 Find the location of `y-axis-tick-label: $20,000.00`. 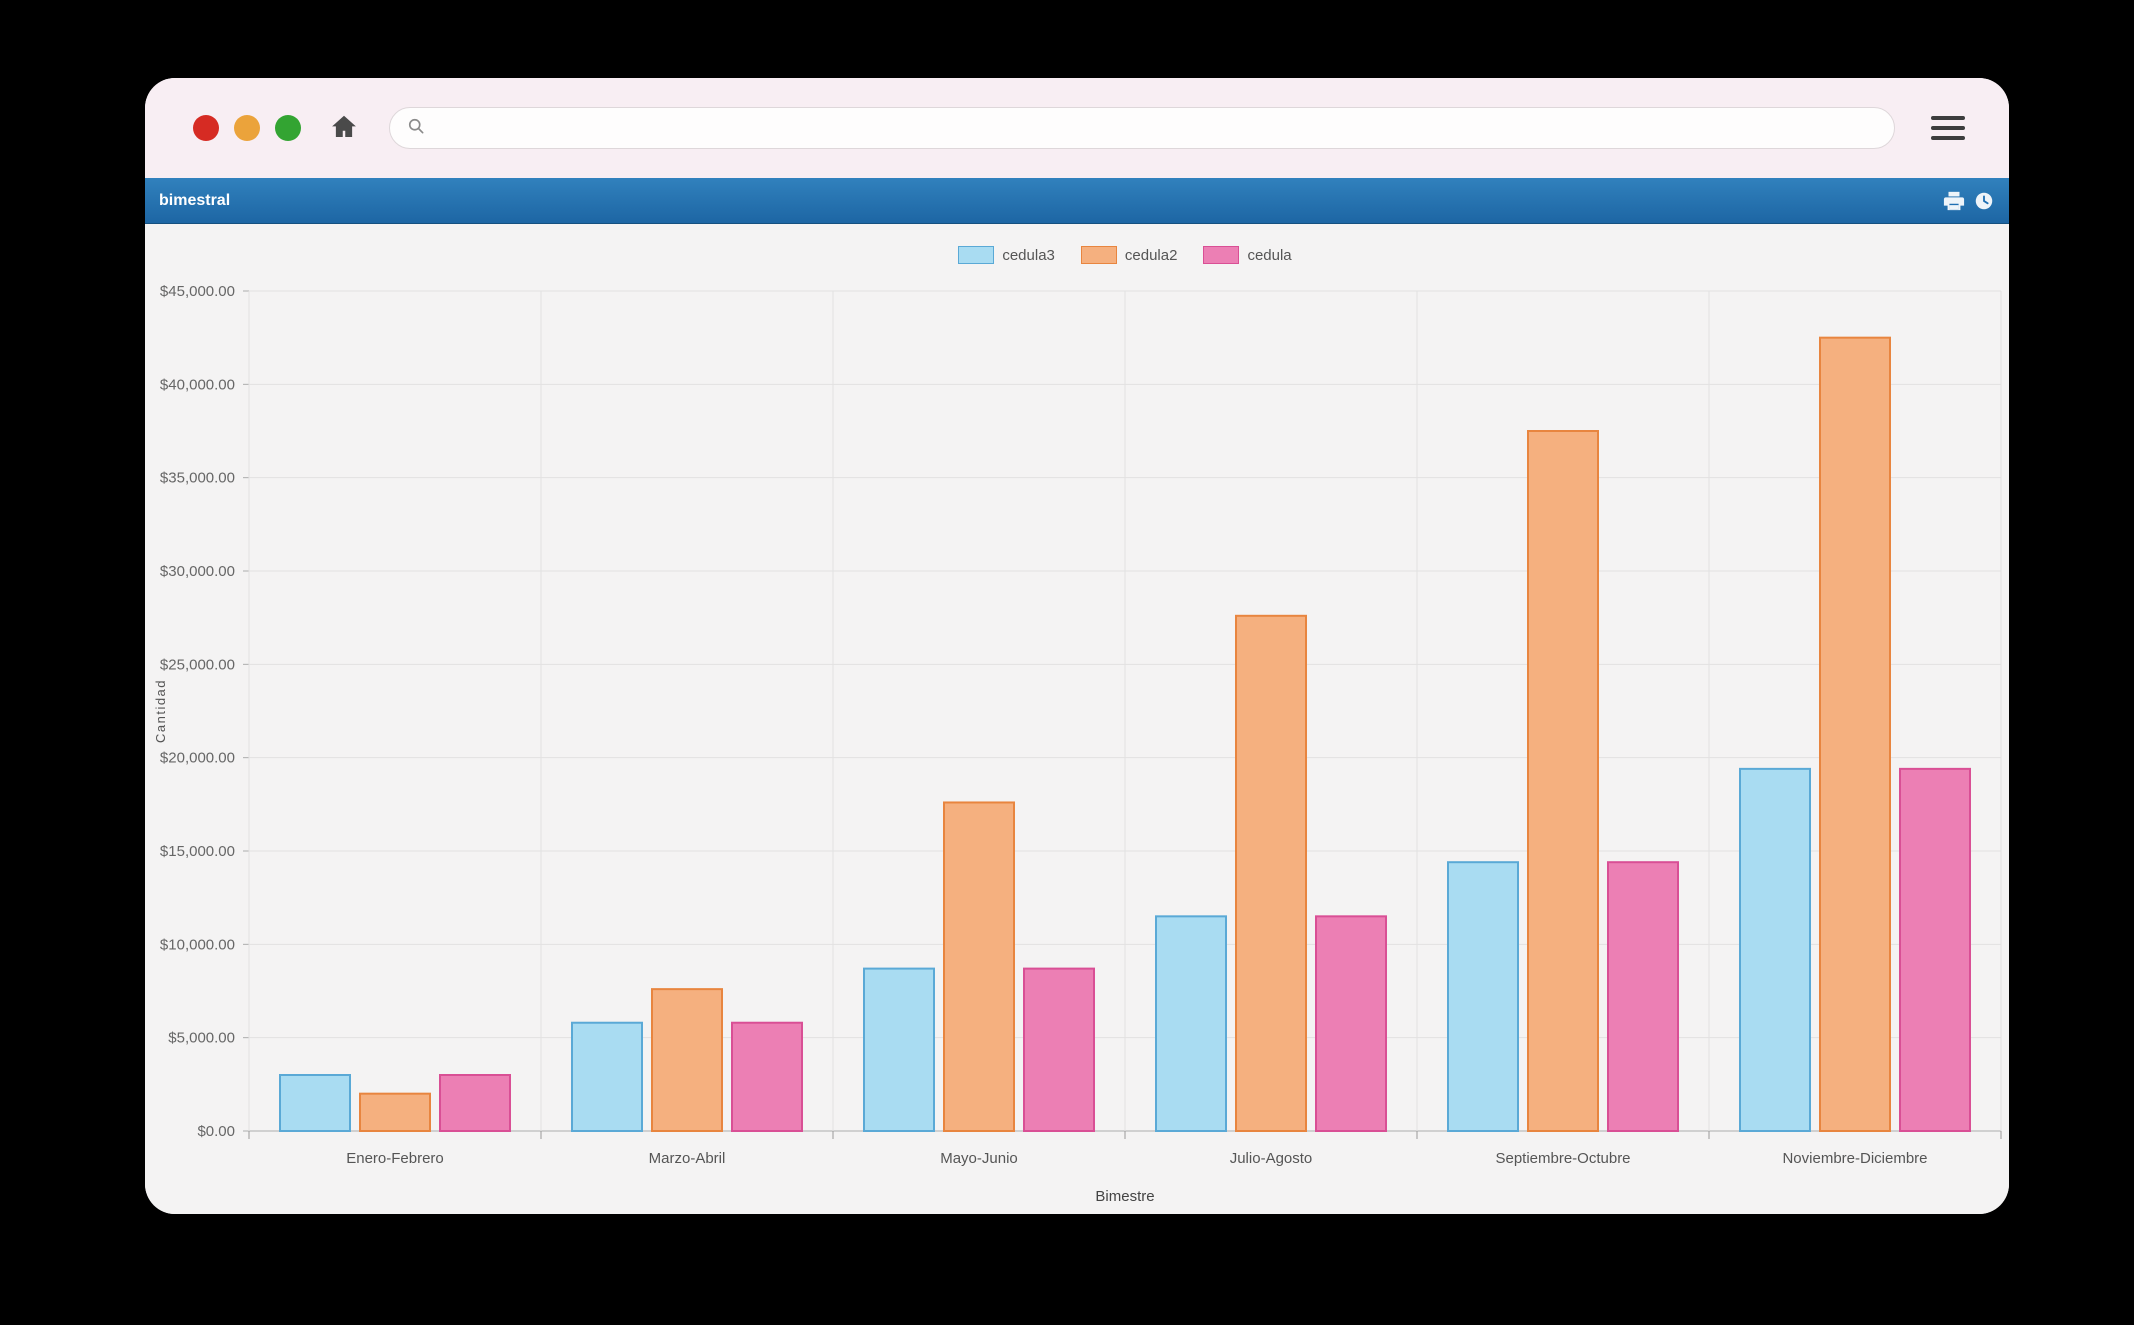

y-axis-tick-label: $20,000.00 is located at coordinates (197, 758).